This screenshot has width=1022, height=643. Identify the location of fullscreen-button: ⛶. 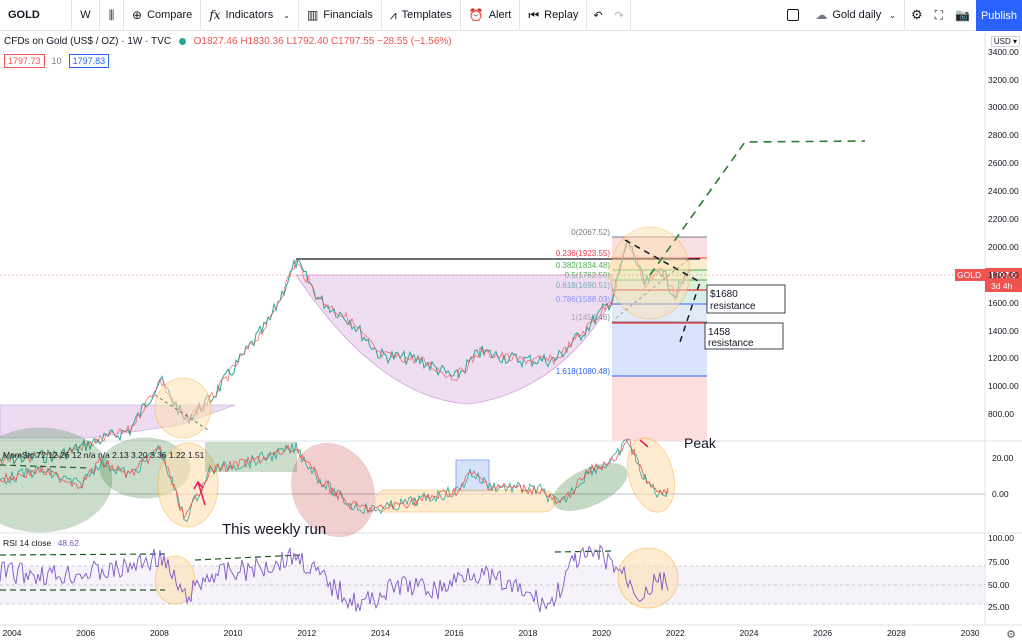
(939, 15).